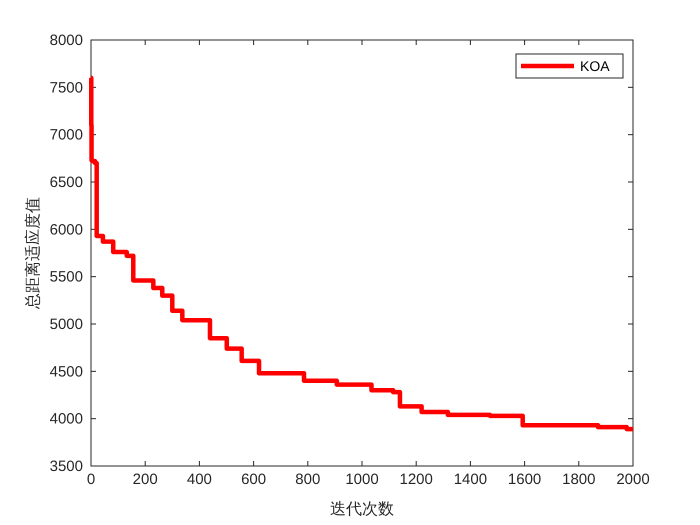  I want to click on x-tick-label: 1200, so click(416, 479).